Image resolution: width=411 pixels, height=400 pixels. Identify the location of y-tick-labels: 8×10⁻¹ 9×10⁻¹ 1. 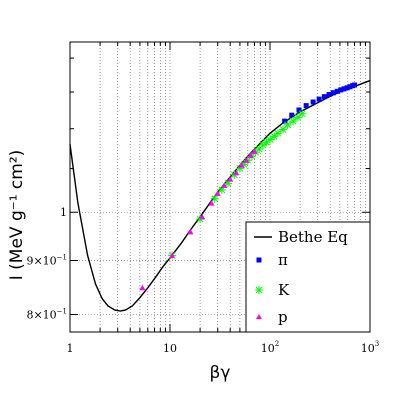
(46, 263).